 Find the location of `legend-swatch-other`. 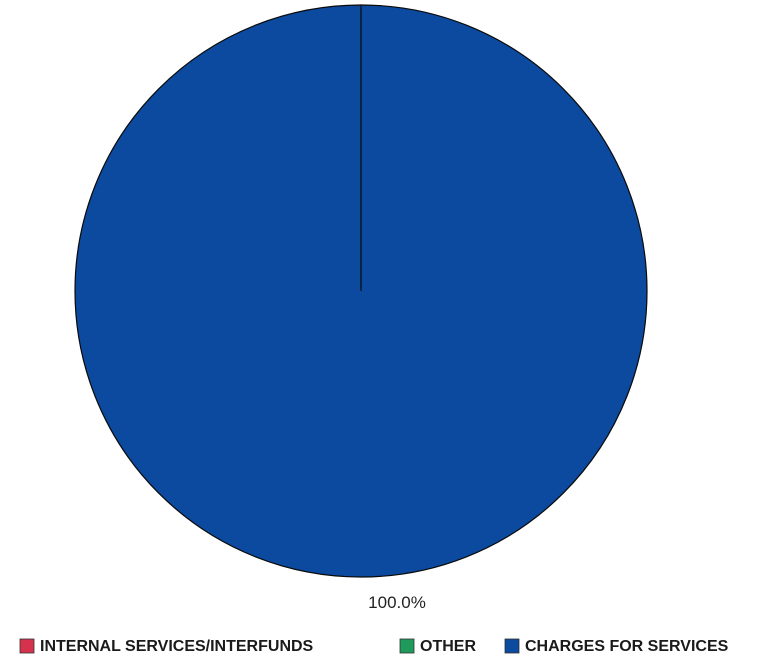

legend-swatch-other is located at coordinates (407, 646).